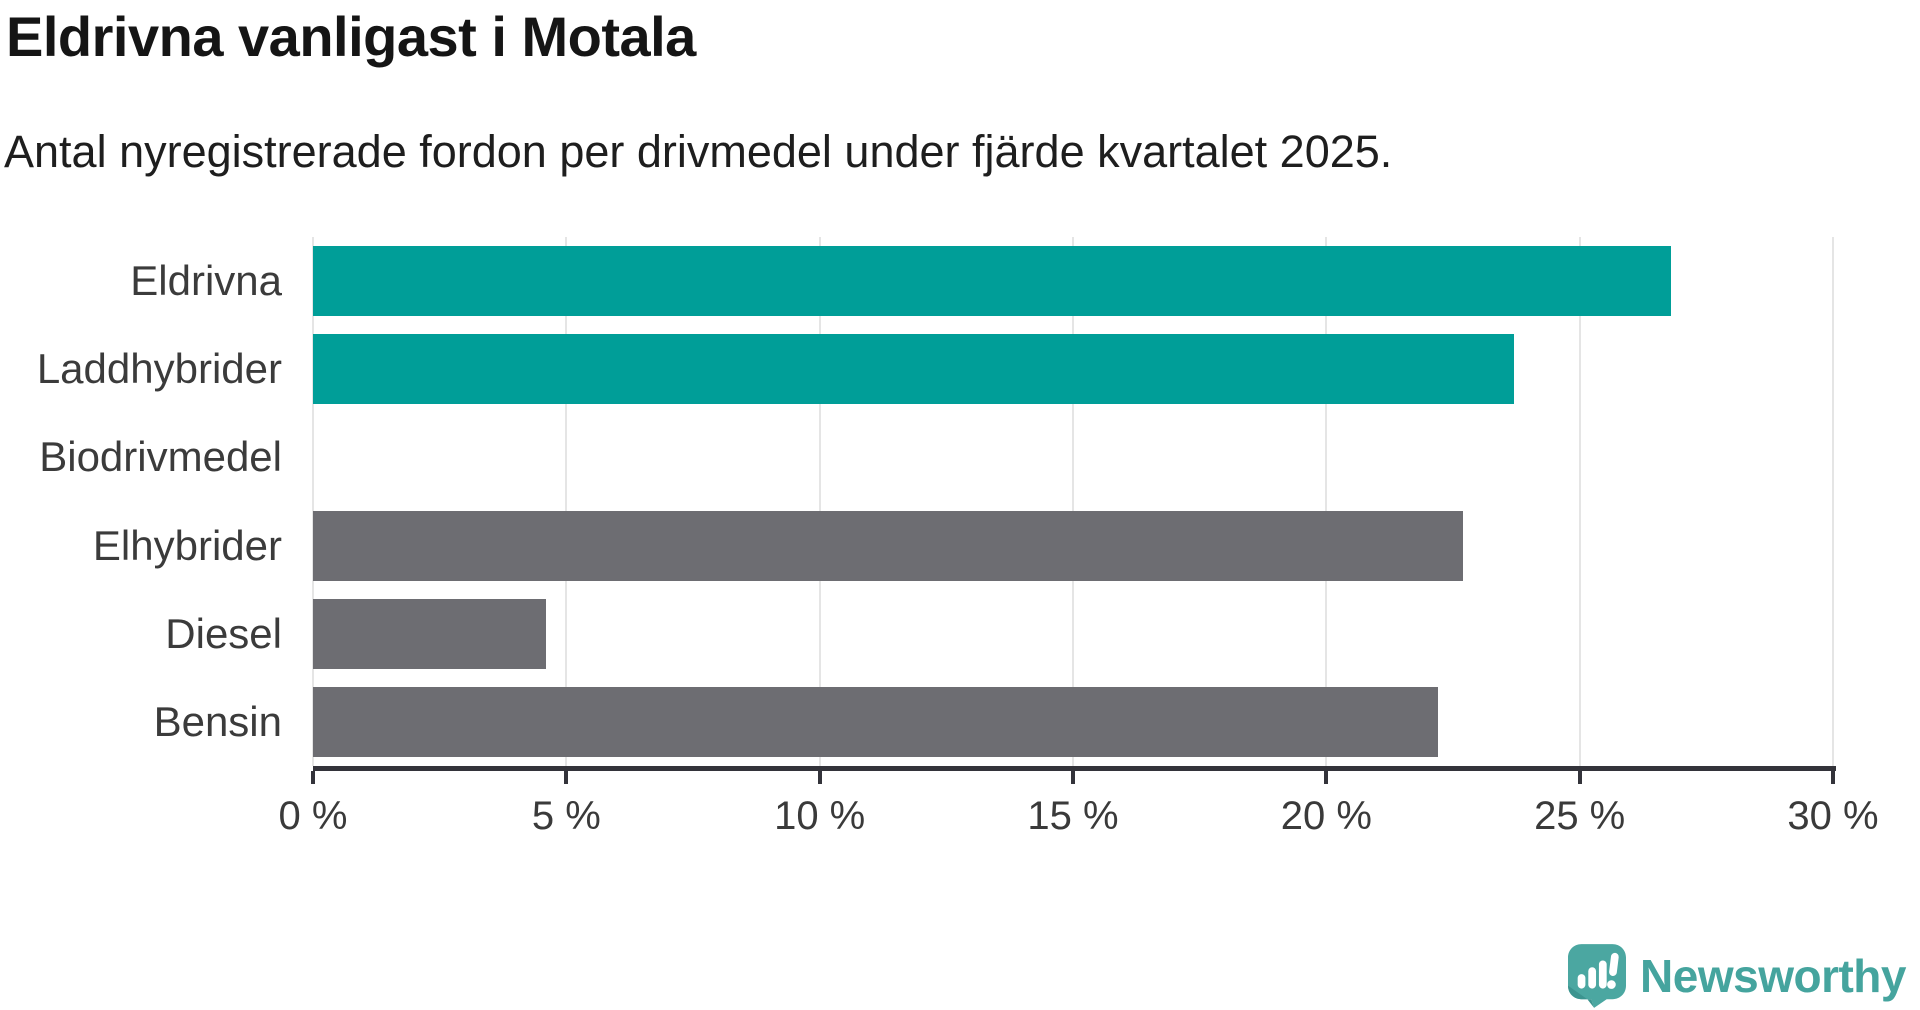 Image resolution: width=1920 pixels, height=1010 pixels. What do you see at coordinates (1073, 816) in the screenshot?
I see `x-axis-tick-label: 15 %` at bounding box center [1073, 816].